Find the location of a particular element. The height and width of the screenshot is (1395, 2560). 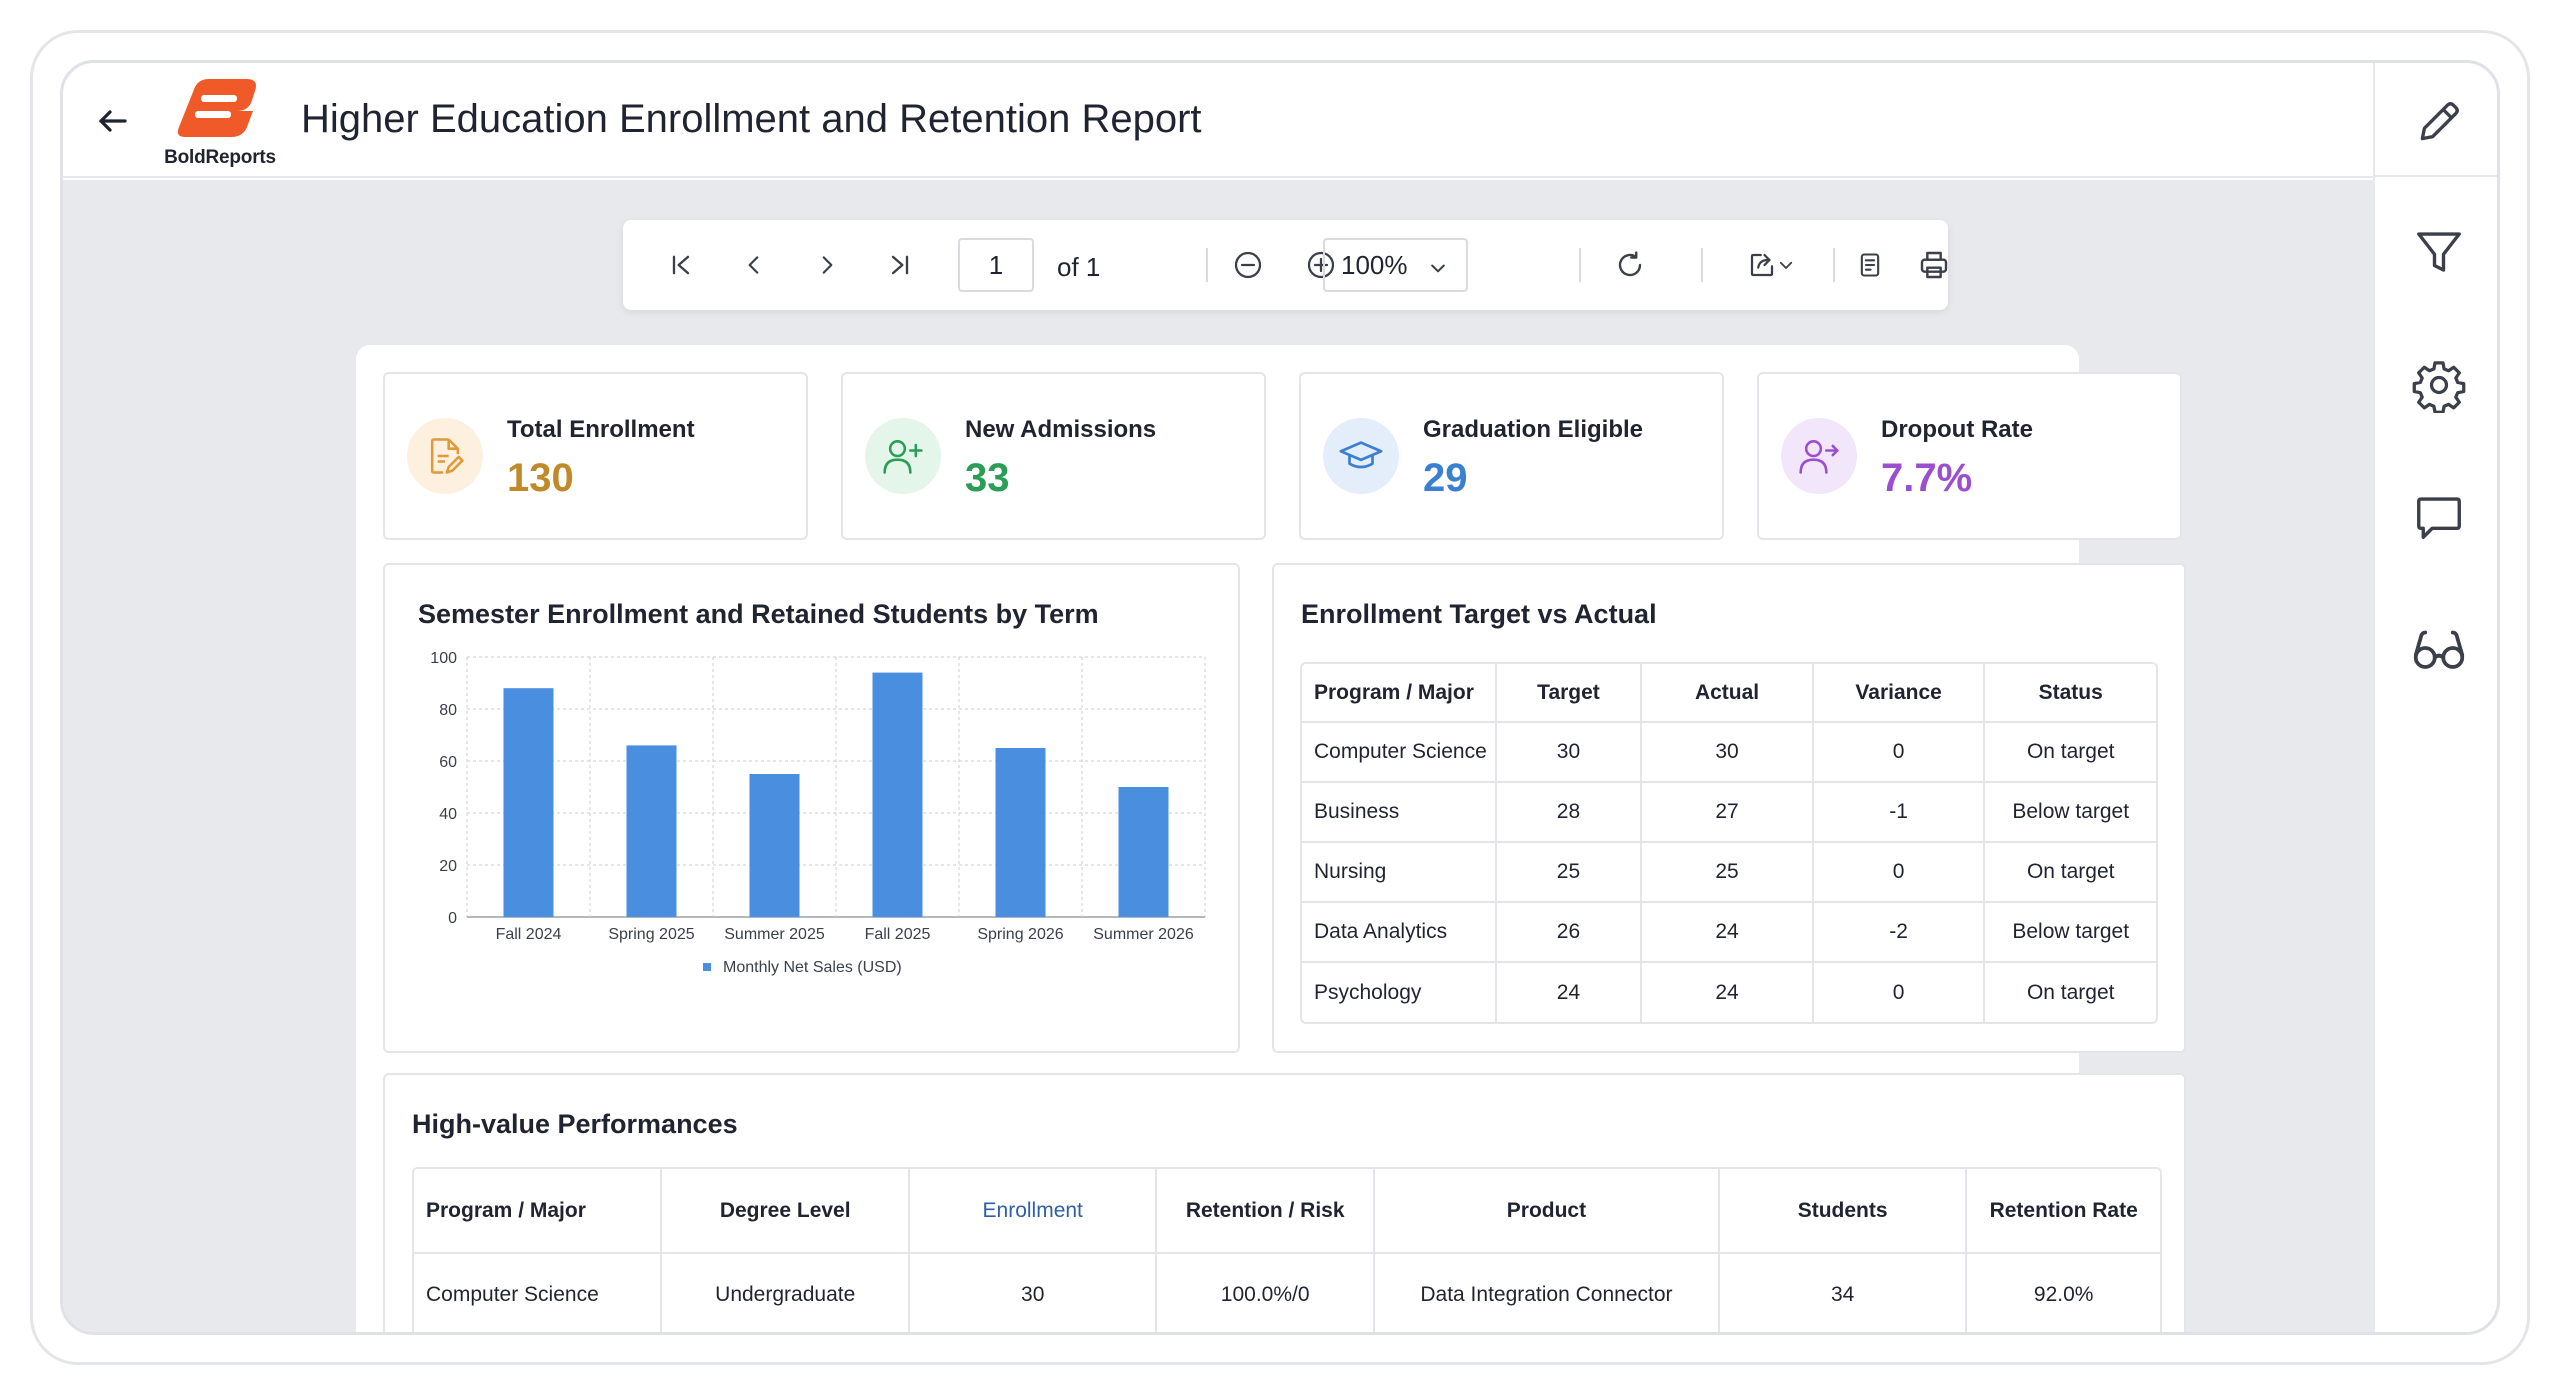

column-header-variance: Variance is located at coordinates (1899, 693).